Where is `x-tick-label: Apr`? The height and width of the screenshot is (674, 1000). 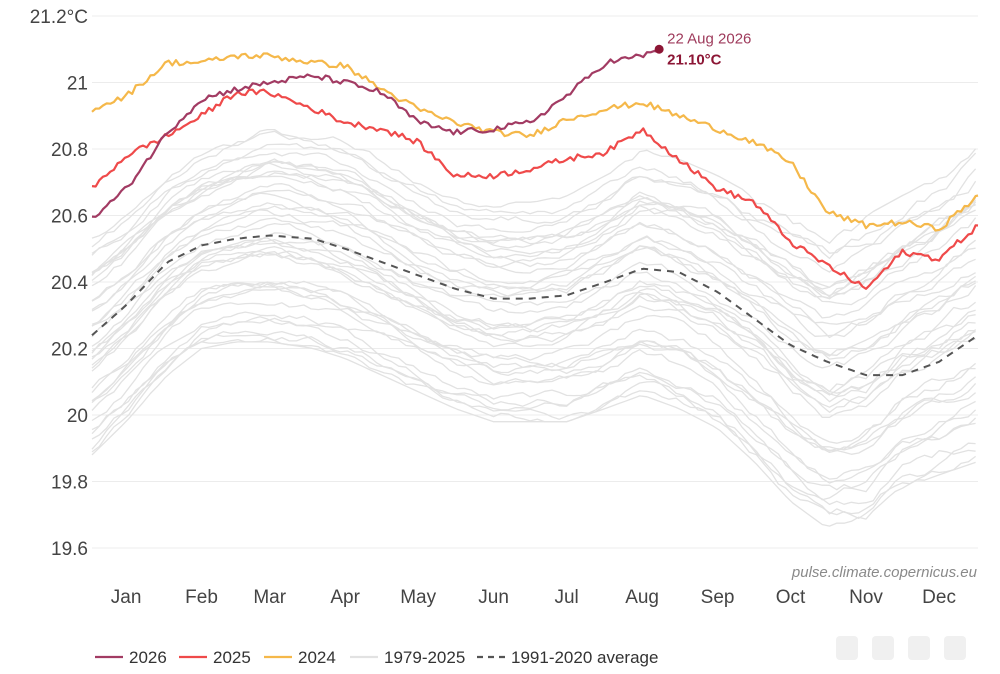 x-tick-label: Apr is located at coordinates (345, 597).